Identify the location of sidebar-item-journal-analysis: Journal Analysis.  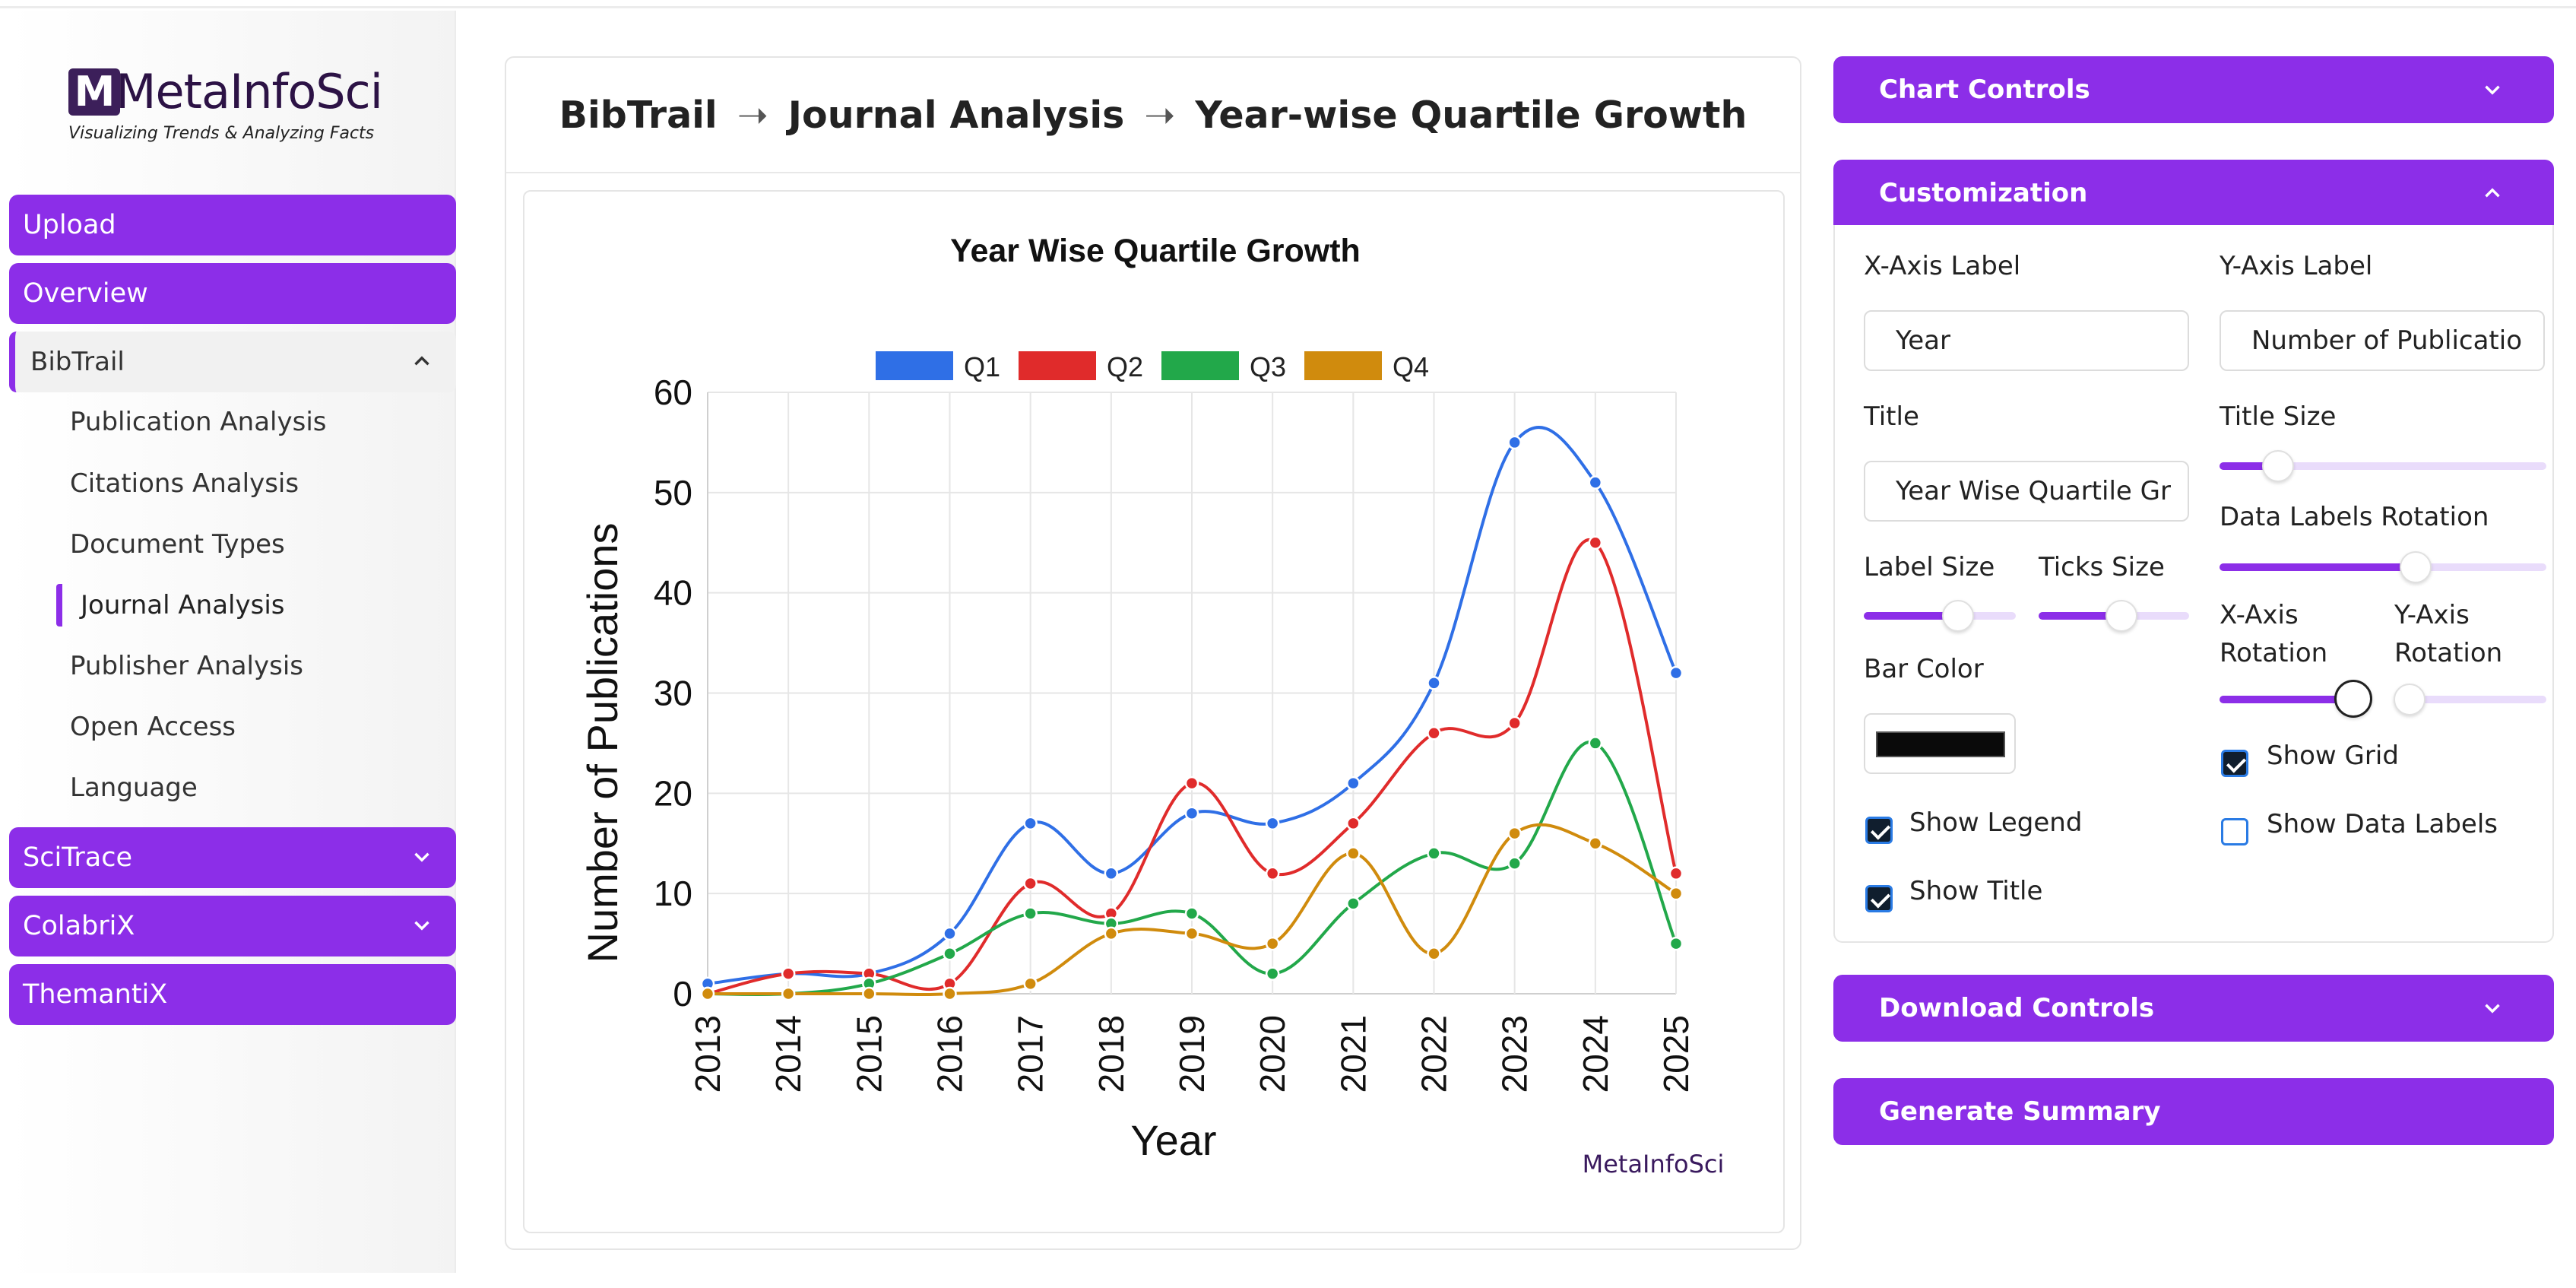
(170, 605).